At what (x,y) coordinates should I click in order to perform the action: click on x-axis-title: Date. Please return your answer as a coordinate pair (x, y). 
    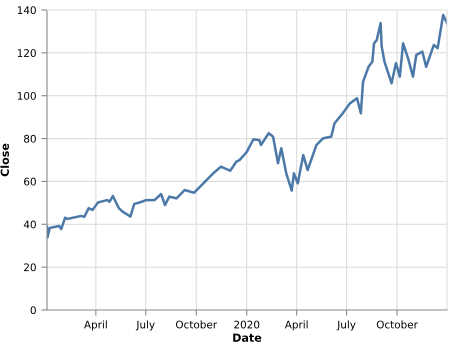
    Looking at the image, I should click on (247, 338).